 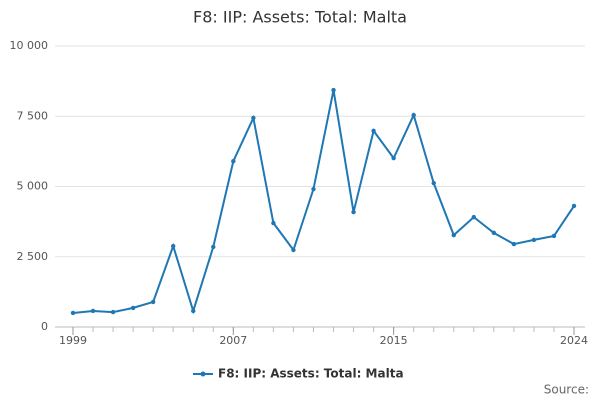 I want to click on chart-title: F8: IIP: Assets: Total: Malta, so click(x=300, y=17).